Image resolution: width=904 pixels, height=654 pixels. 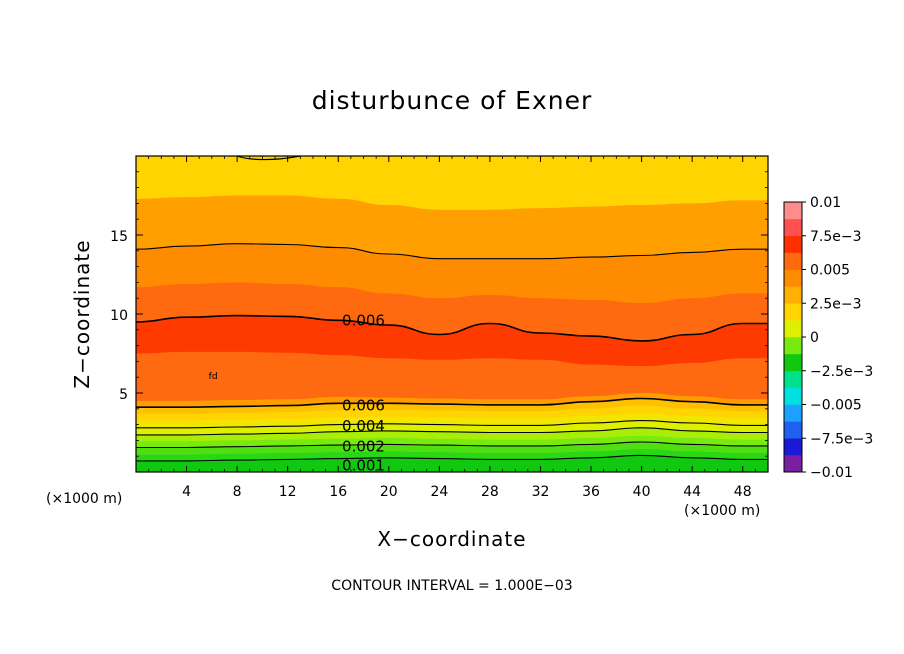 I want to click on colorbar-label: 0, so click(x=814, y=338).